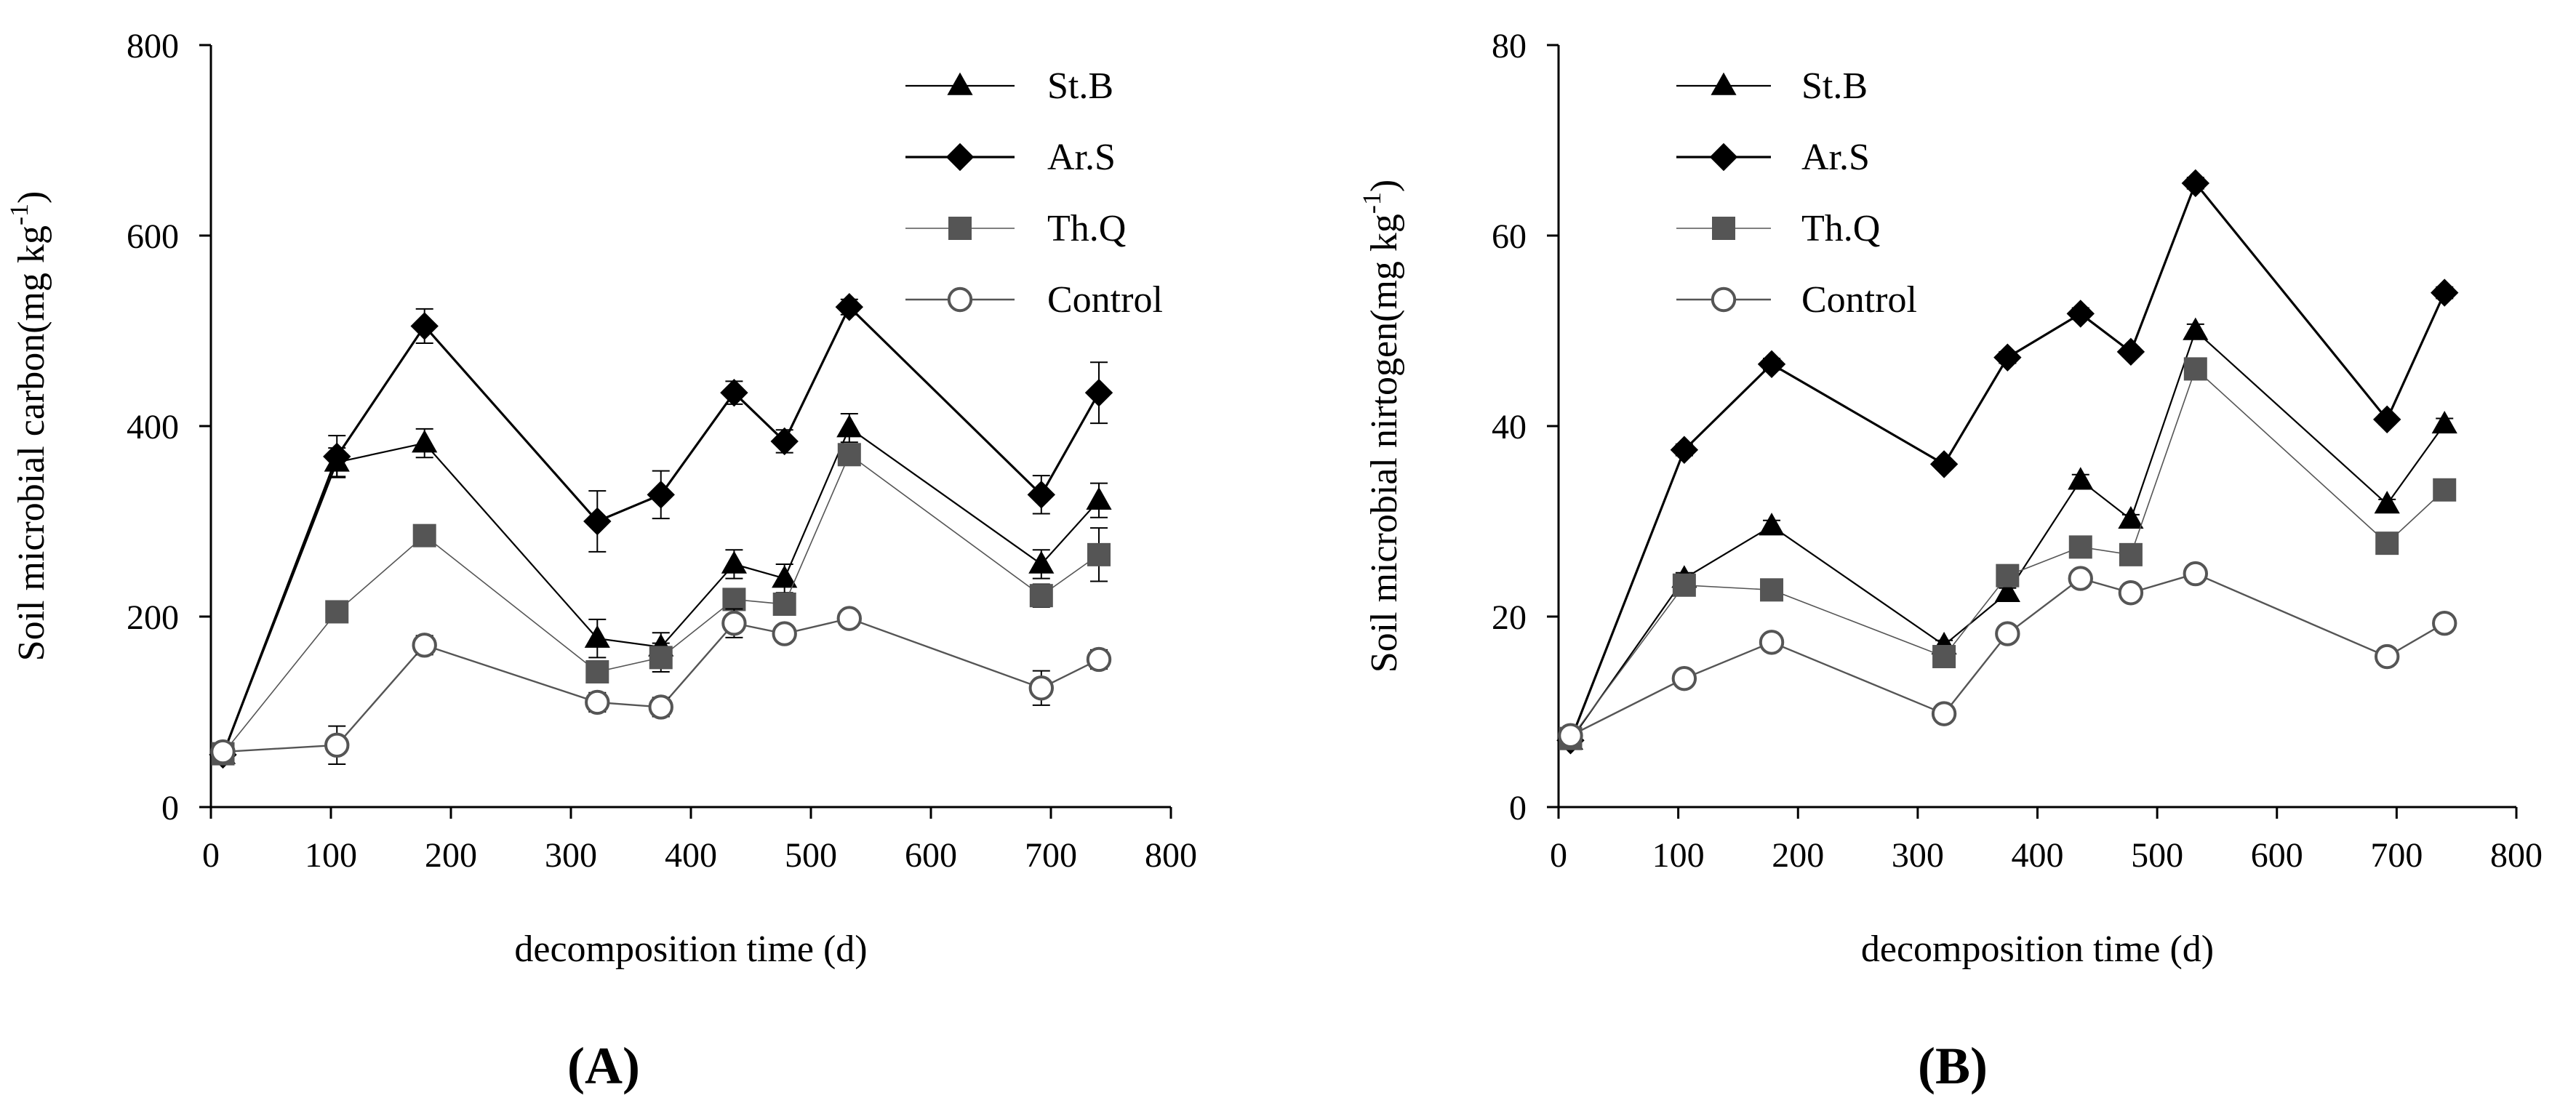  What do you see at coordinates (2396, 855) in the screenshot?
I see `x-tick-label: 700` at bounding box center [2396, 855].